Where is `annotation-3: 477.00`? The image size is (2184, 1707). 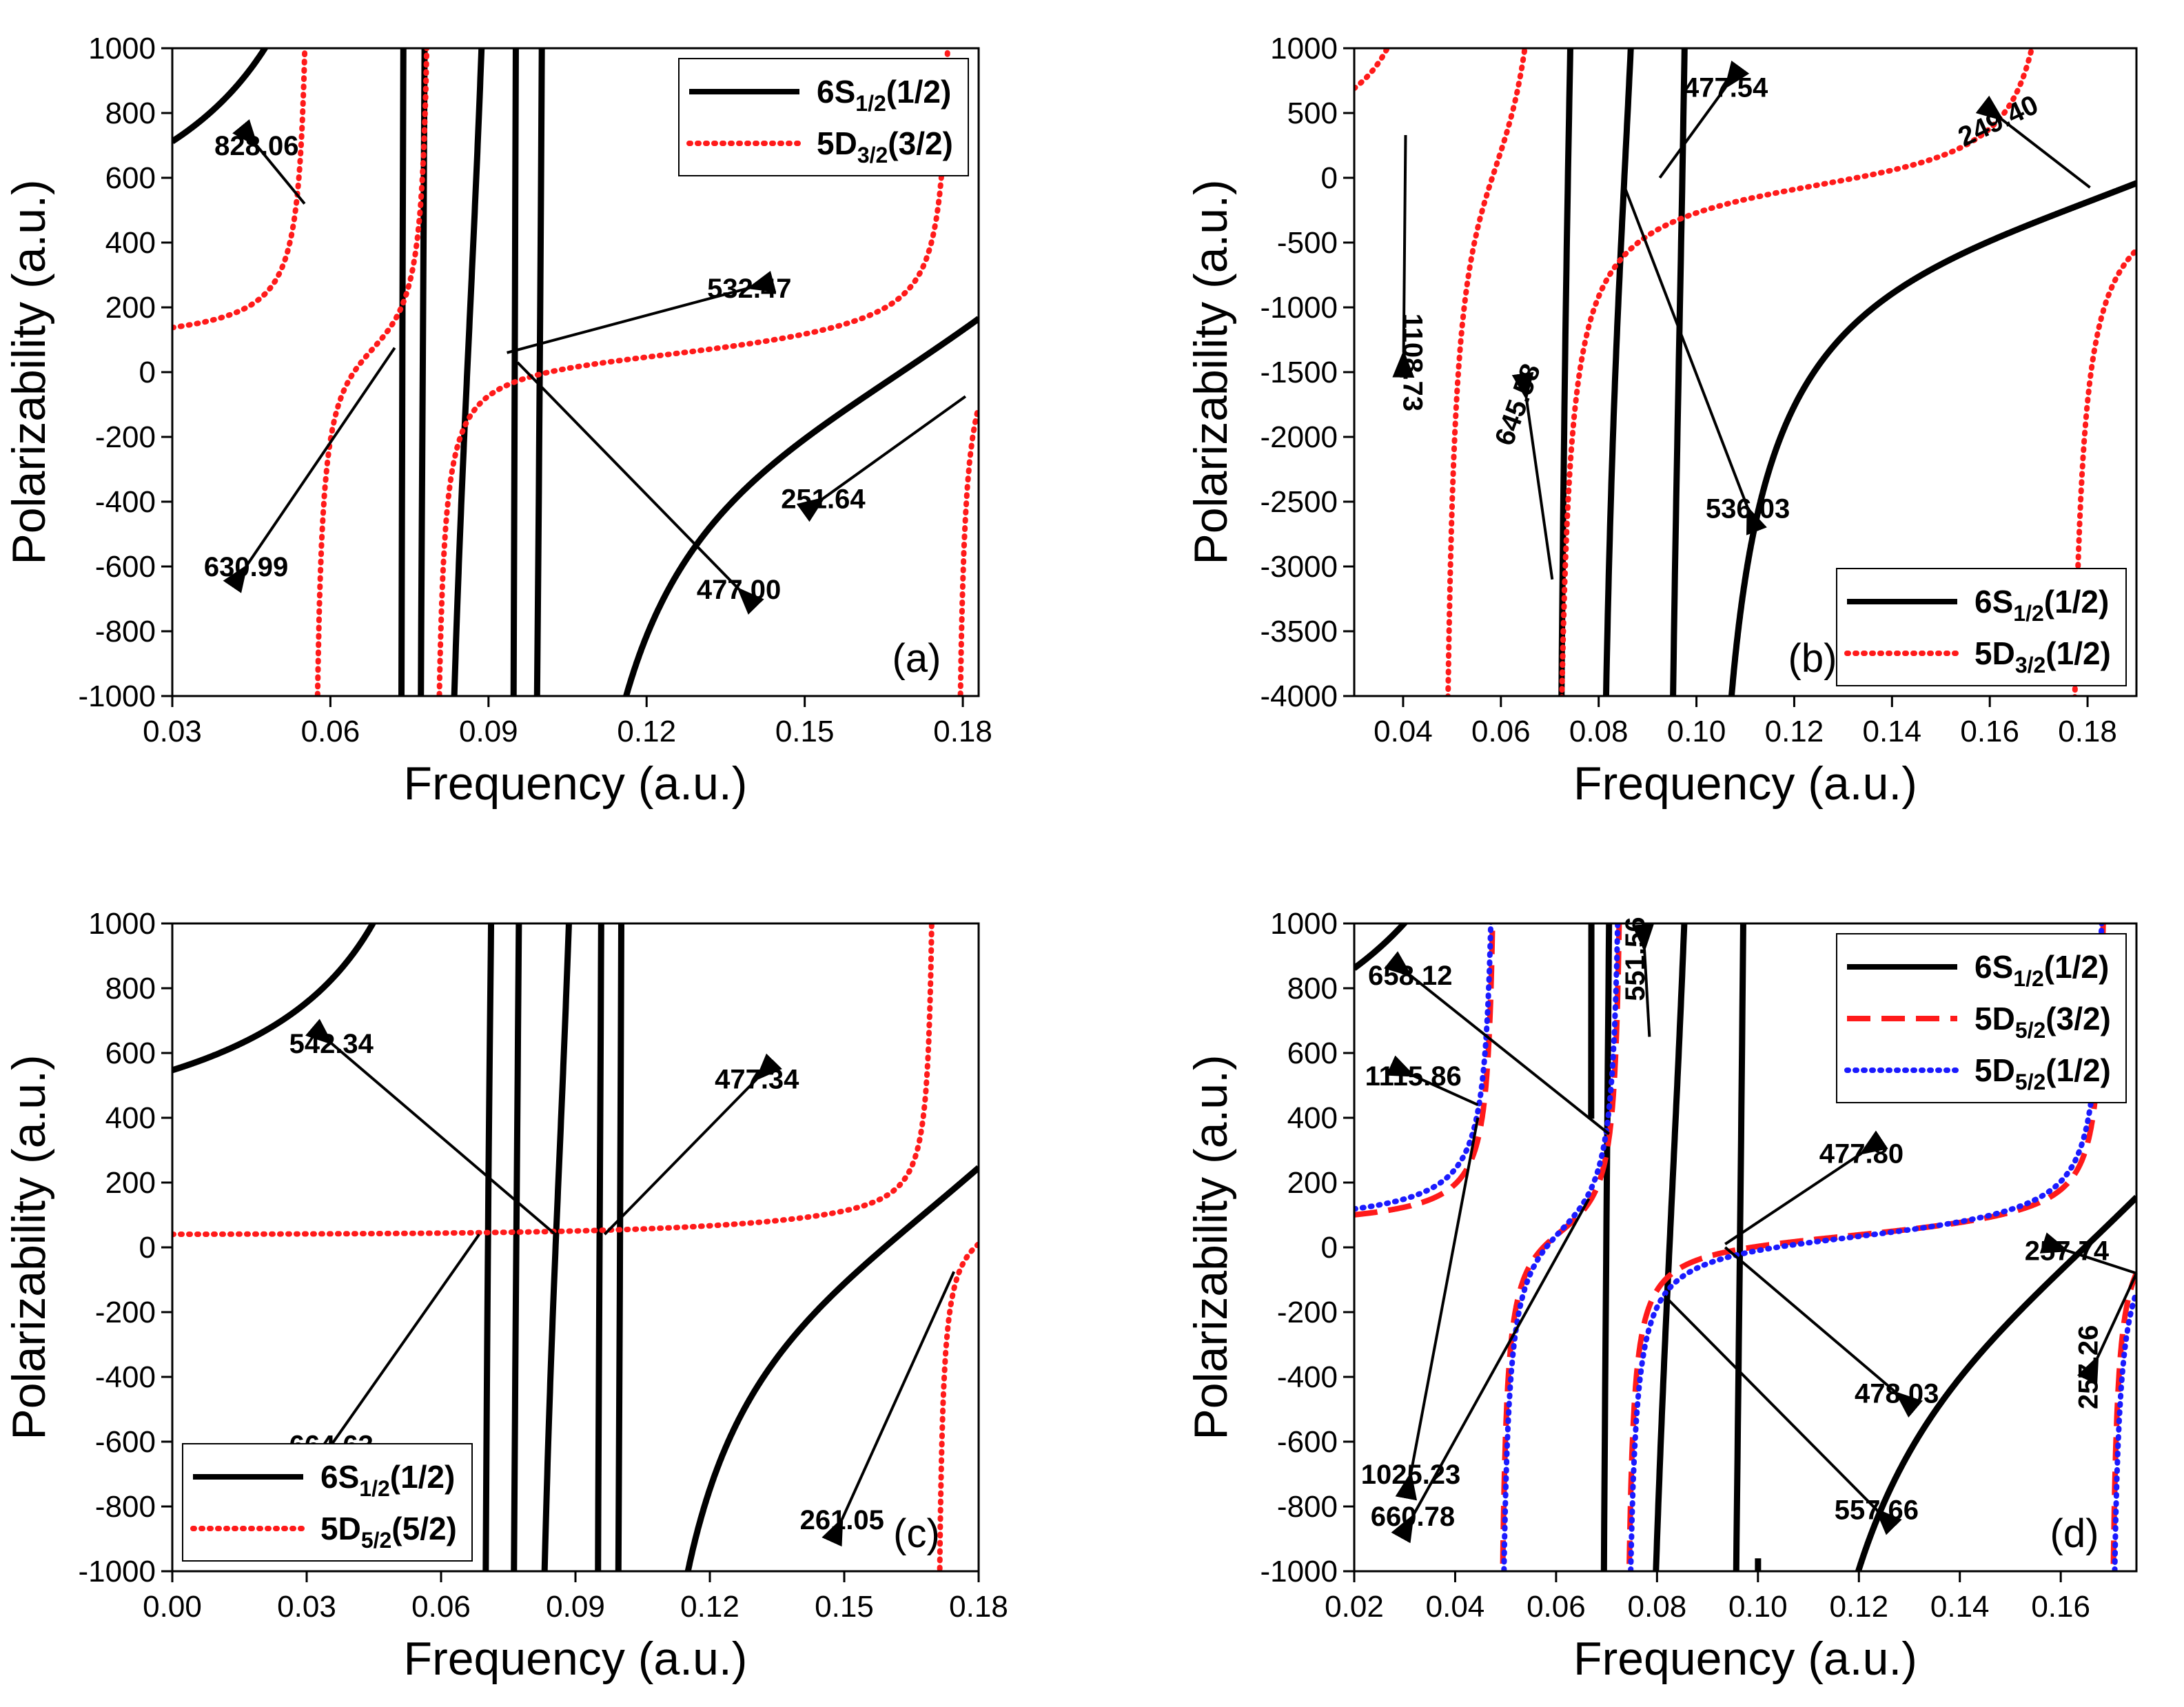 annotation-3: 477.00 is located at coordinates (648, 488).